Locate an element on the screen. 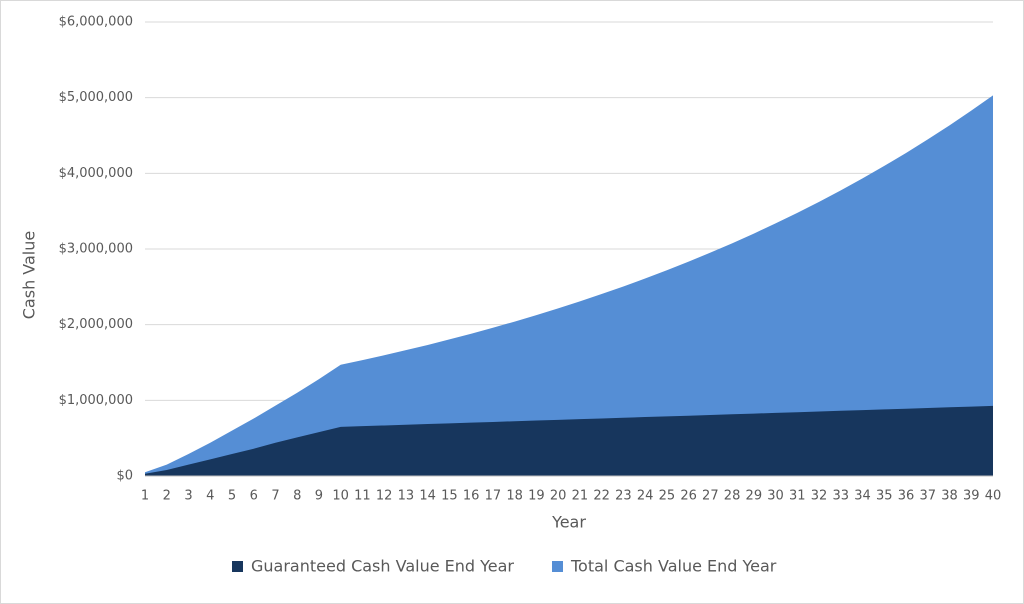  x-tick-label: 30 is located at coordinates (775, 496).